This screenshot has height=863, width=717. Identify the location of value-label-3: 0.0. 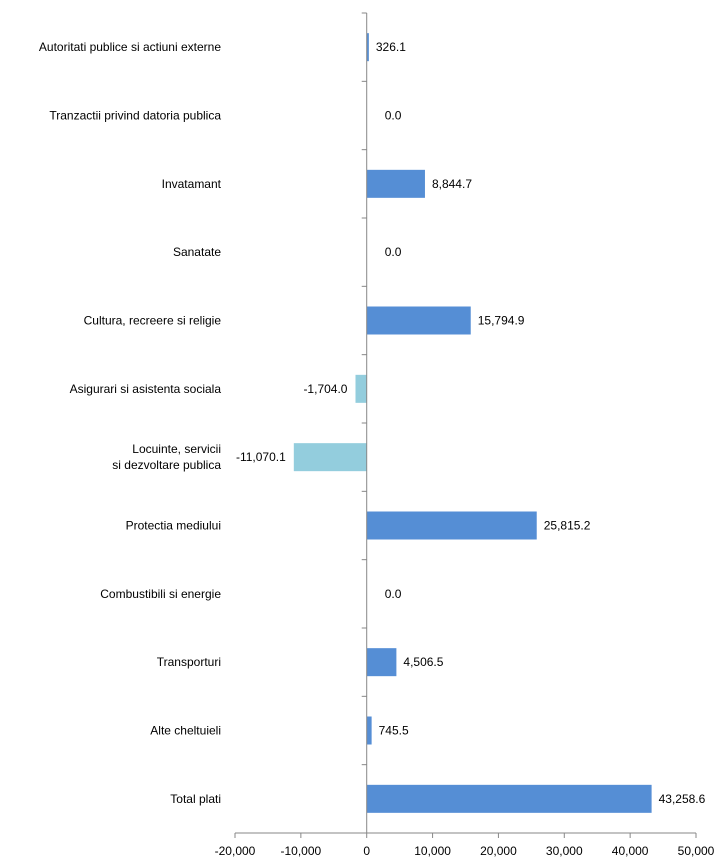
(393, 252).